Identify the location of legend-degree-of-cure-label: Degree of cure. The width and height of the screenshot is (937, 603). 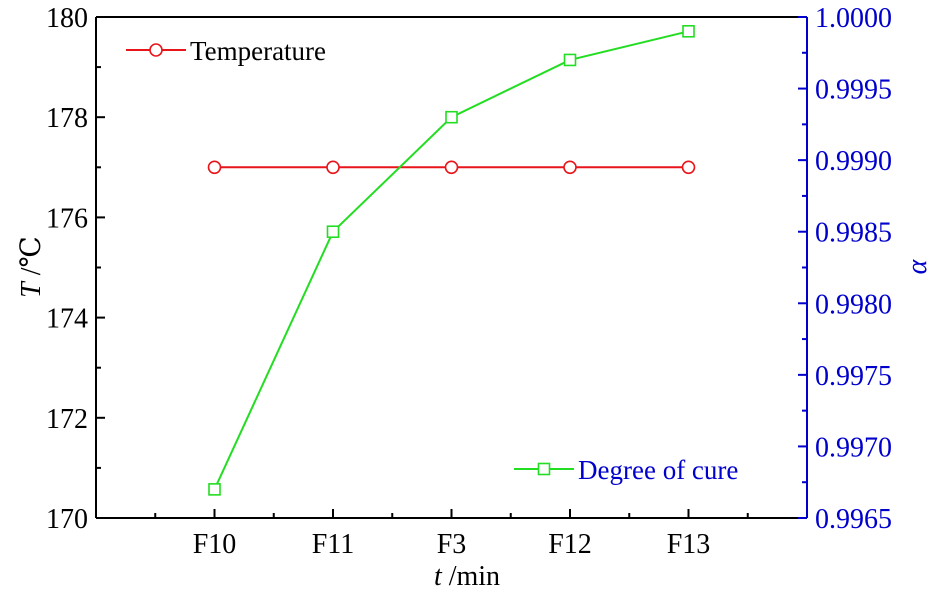
(658, 470).